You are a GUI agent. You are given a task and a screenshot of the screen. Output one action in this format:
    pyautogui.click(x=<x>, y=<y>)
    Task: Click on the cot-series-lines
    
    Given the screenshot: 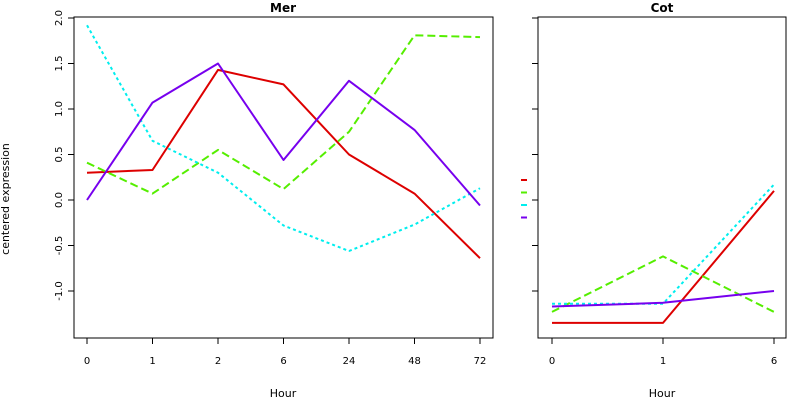 What is the action you would take?
    pyautogui.click(x=663, y=253)
    